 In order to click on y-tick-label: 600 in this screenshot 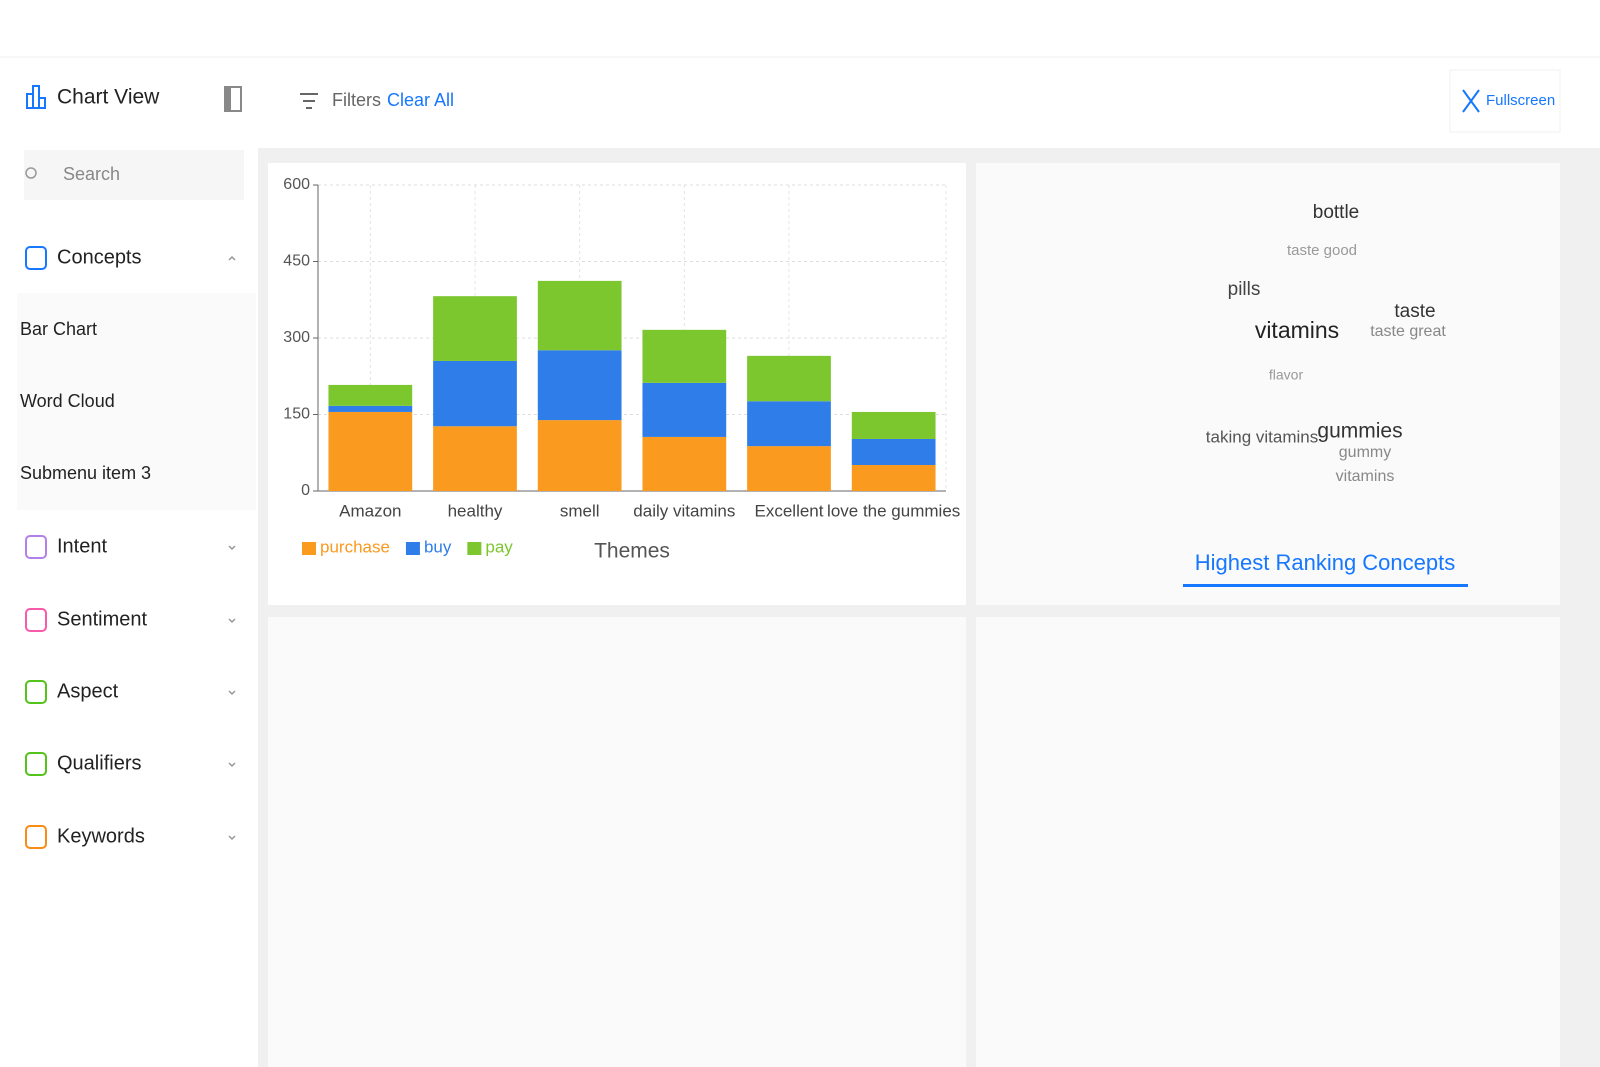, I will do `click(296, 184)`.